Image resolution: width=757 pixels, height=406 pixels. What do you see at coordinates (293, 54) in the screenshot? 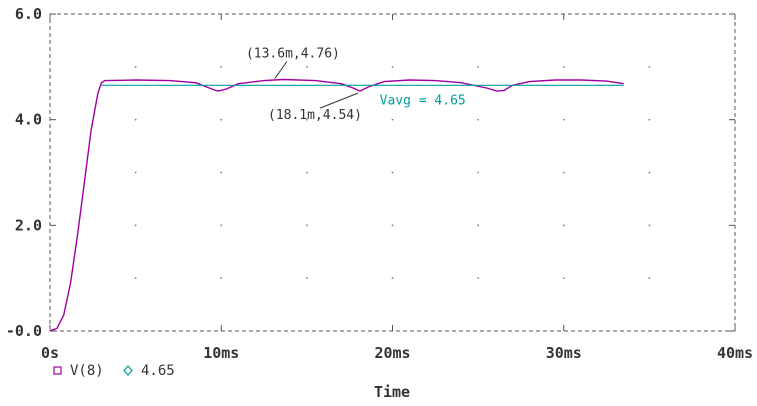
I see `annotation-peak-label: (13.6m,4.76)` at bounding box center [293, 54].